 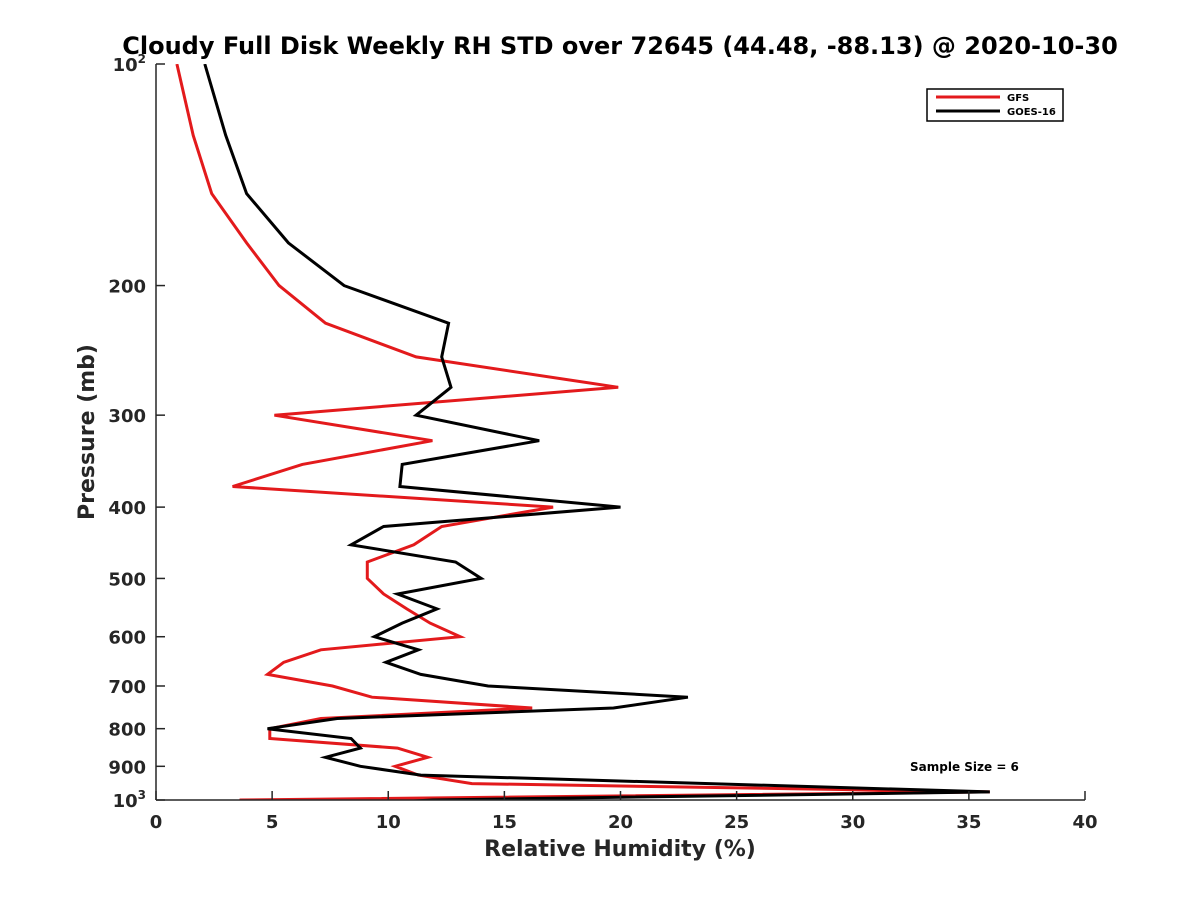 I want to click on legend-box, so click(x=995, y=105).